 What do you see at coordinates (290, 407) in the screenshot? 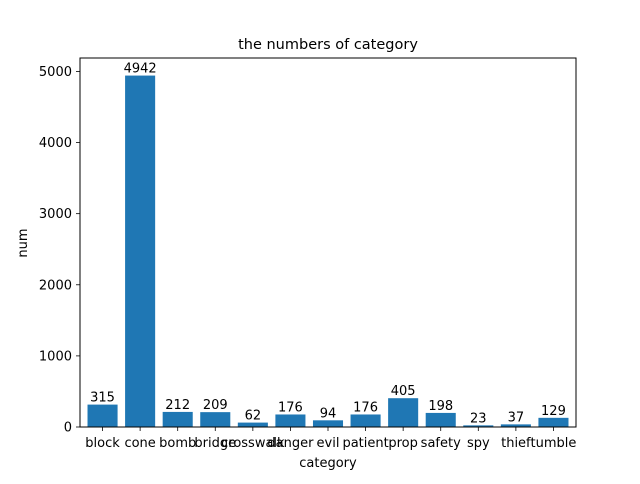
I see `bar-value-label-danger: 176` at bounding box center [290, 407].